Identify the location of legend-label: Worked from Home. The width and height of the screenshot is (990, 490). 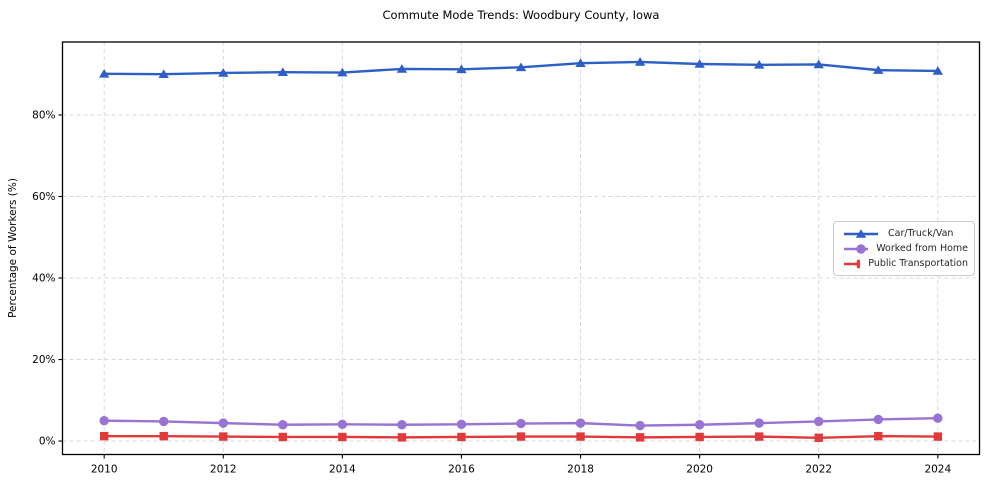
(922, 248).